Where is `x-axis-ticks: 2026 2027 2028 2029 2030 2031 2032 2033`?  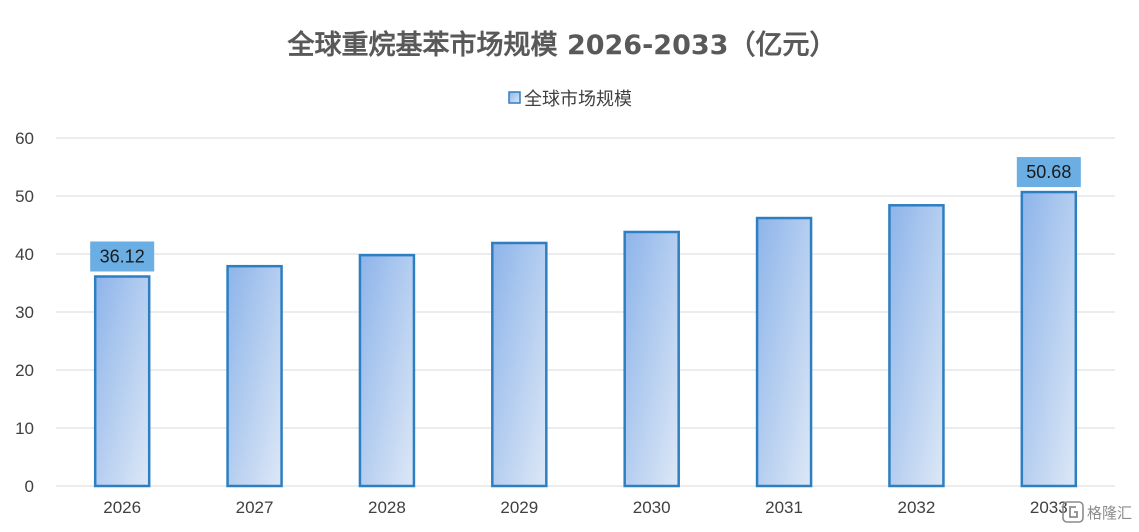 x-axis-ticks: 2026 2027 2028 2029 2030 2031 2032 2033 is located at coordinates (585, 507).